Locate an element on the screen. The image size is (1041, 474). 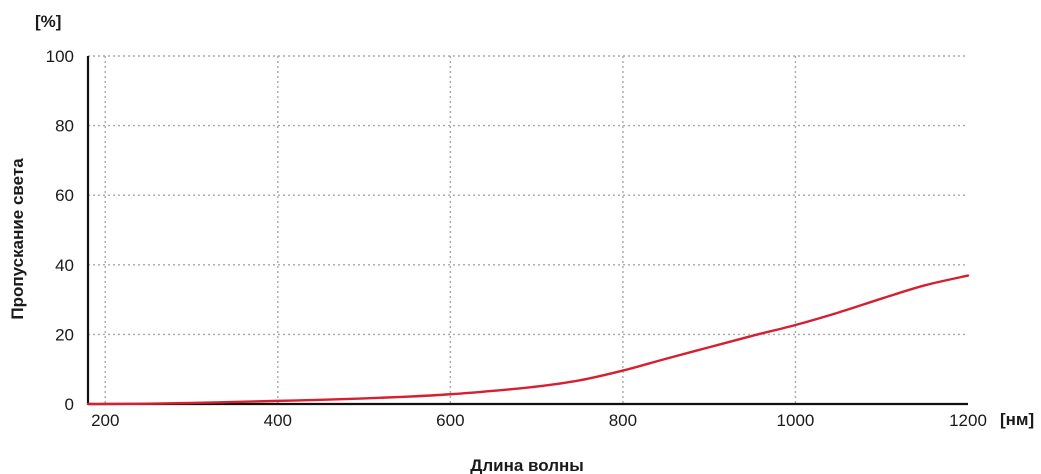
x-tick-label-200: 200 is located at coordinates (105, 420).